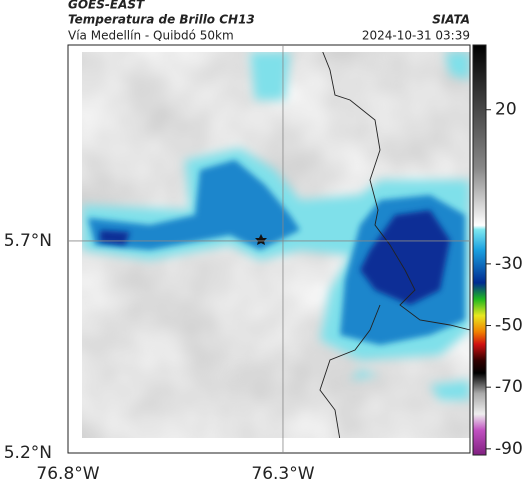 This screenshot has width=526, height=491. I want to click on y-tick-label: 5.7°N, so click(28, 241).